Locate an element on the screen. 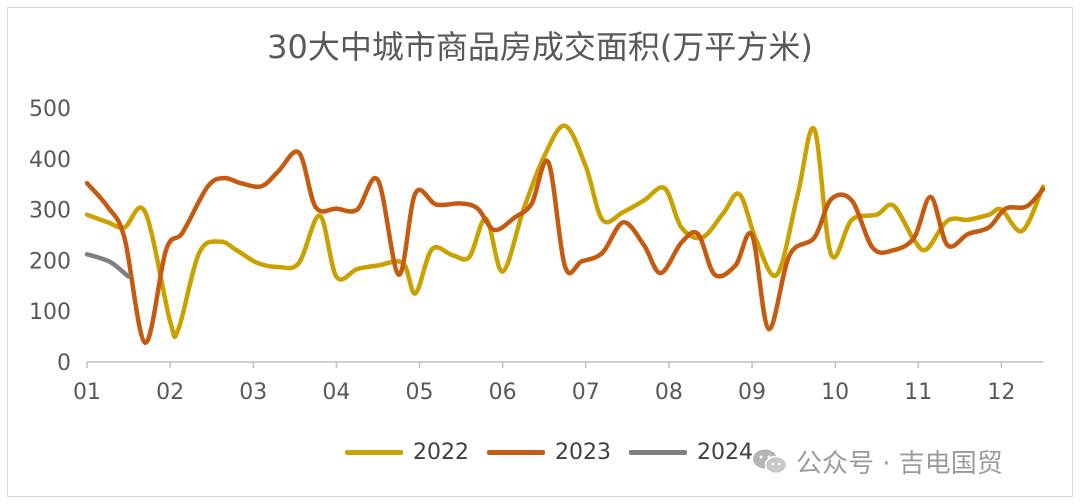 This screenshot has width=1080, height=504. series-line-2024 is located at coordinates (107, 265).